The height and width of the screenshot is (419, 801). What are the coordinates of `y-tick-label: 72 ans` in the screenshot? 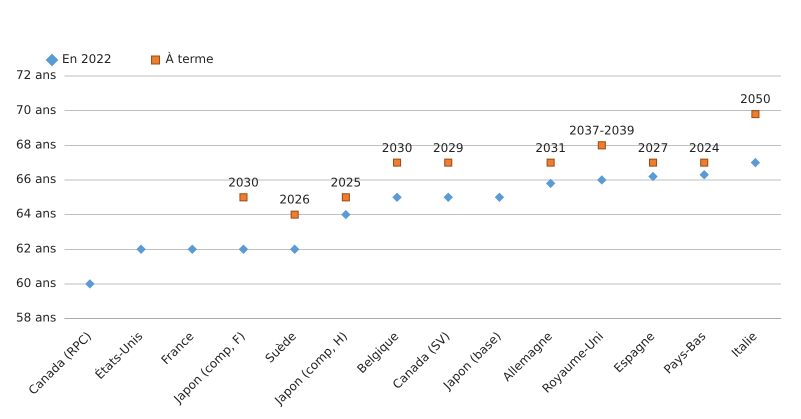 It's located at (36, 75).